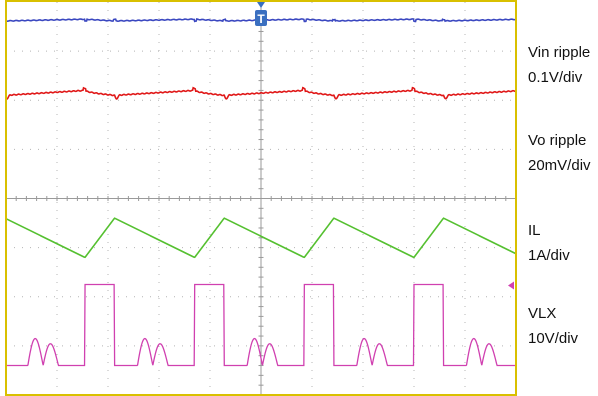 The image size is (598, 396). Describe the element at coordinates (549, 243) in the screenshot. I see `channel-label-il: IL 1A/div` at that location.